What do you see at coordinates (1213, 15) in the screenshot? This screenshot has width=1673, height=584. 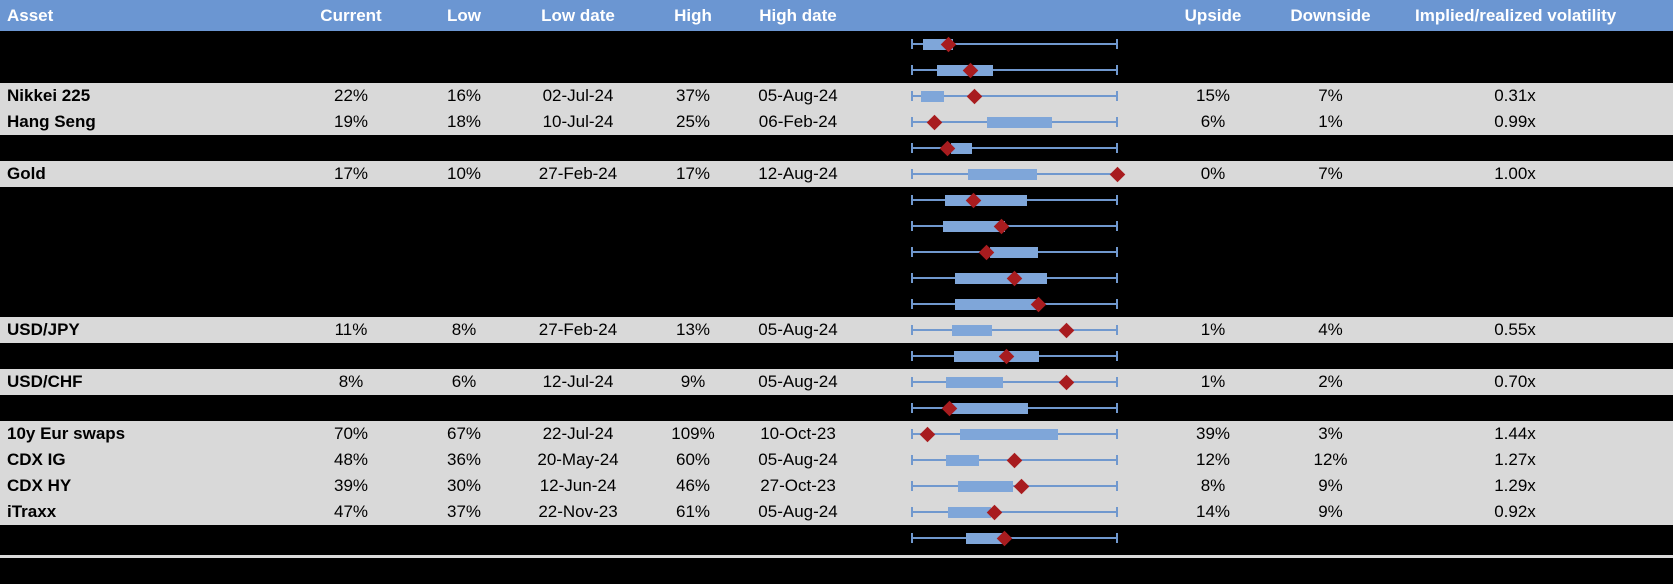 I see `header-upside: Upside` at bounding box center [1213, 15].